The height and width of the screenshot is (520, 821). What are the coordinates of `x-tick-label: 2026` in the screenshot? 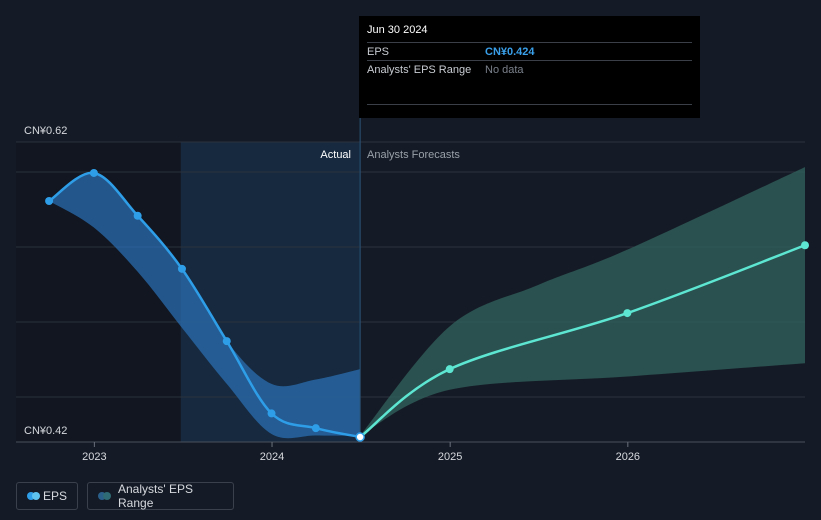 It's located at (628, 457).